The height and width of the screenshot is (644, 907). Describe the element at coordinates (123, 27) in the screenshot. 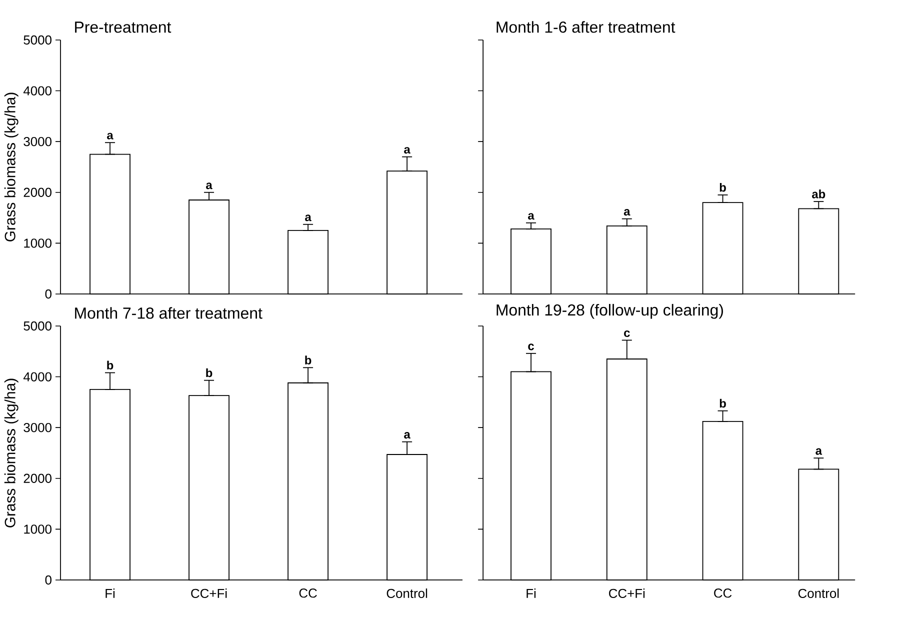

I see `chart-title: Pre-treatment` at that location.